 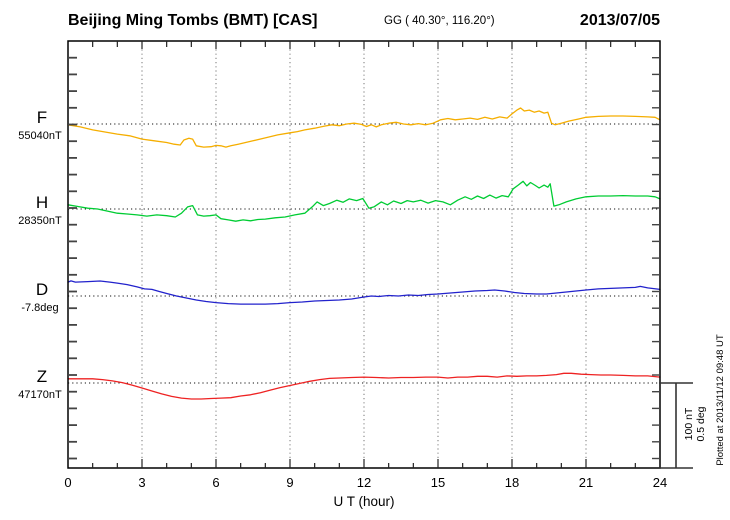 What do you see at coordinates (40, 395) in the screenshot?
I see `series-value-Z: 47170nT` at bounding box center [40, 395].